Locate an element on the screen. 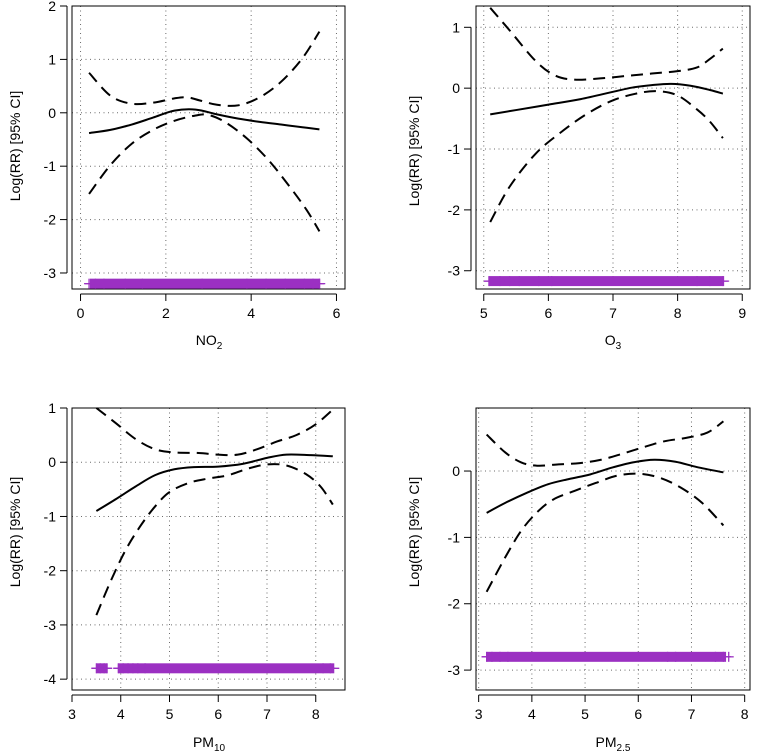  x-tick-label: 9 is located at coordinates (742, 313).